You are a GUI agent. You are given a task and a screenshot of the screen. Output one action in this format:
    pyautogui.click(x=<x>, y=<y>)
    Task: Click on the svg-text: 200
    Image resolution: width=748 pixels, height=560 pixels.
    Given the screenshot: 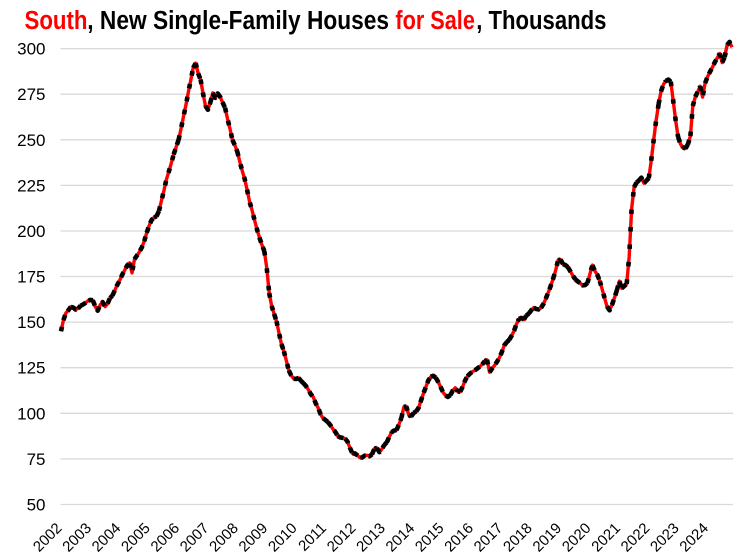 What is the action you would take?
    pyautogui.click(x=31, y=231)
    